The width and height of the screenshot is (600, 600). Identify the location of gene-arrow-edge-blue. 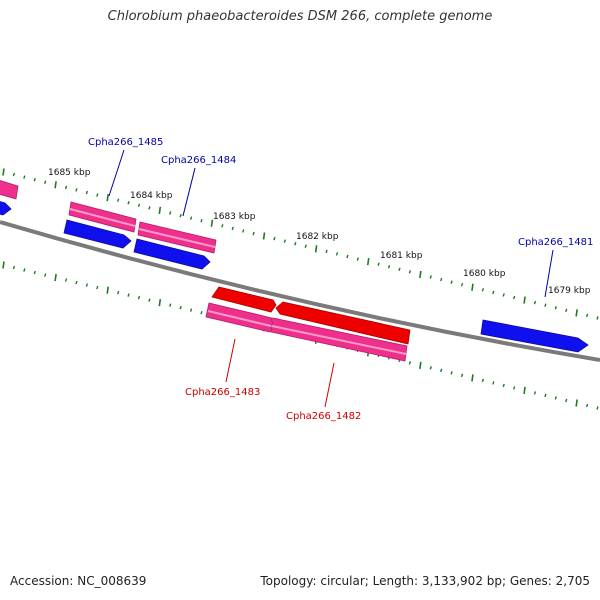
(6, 208).